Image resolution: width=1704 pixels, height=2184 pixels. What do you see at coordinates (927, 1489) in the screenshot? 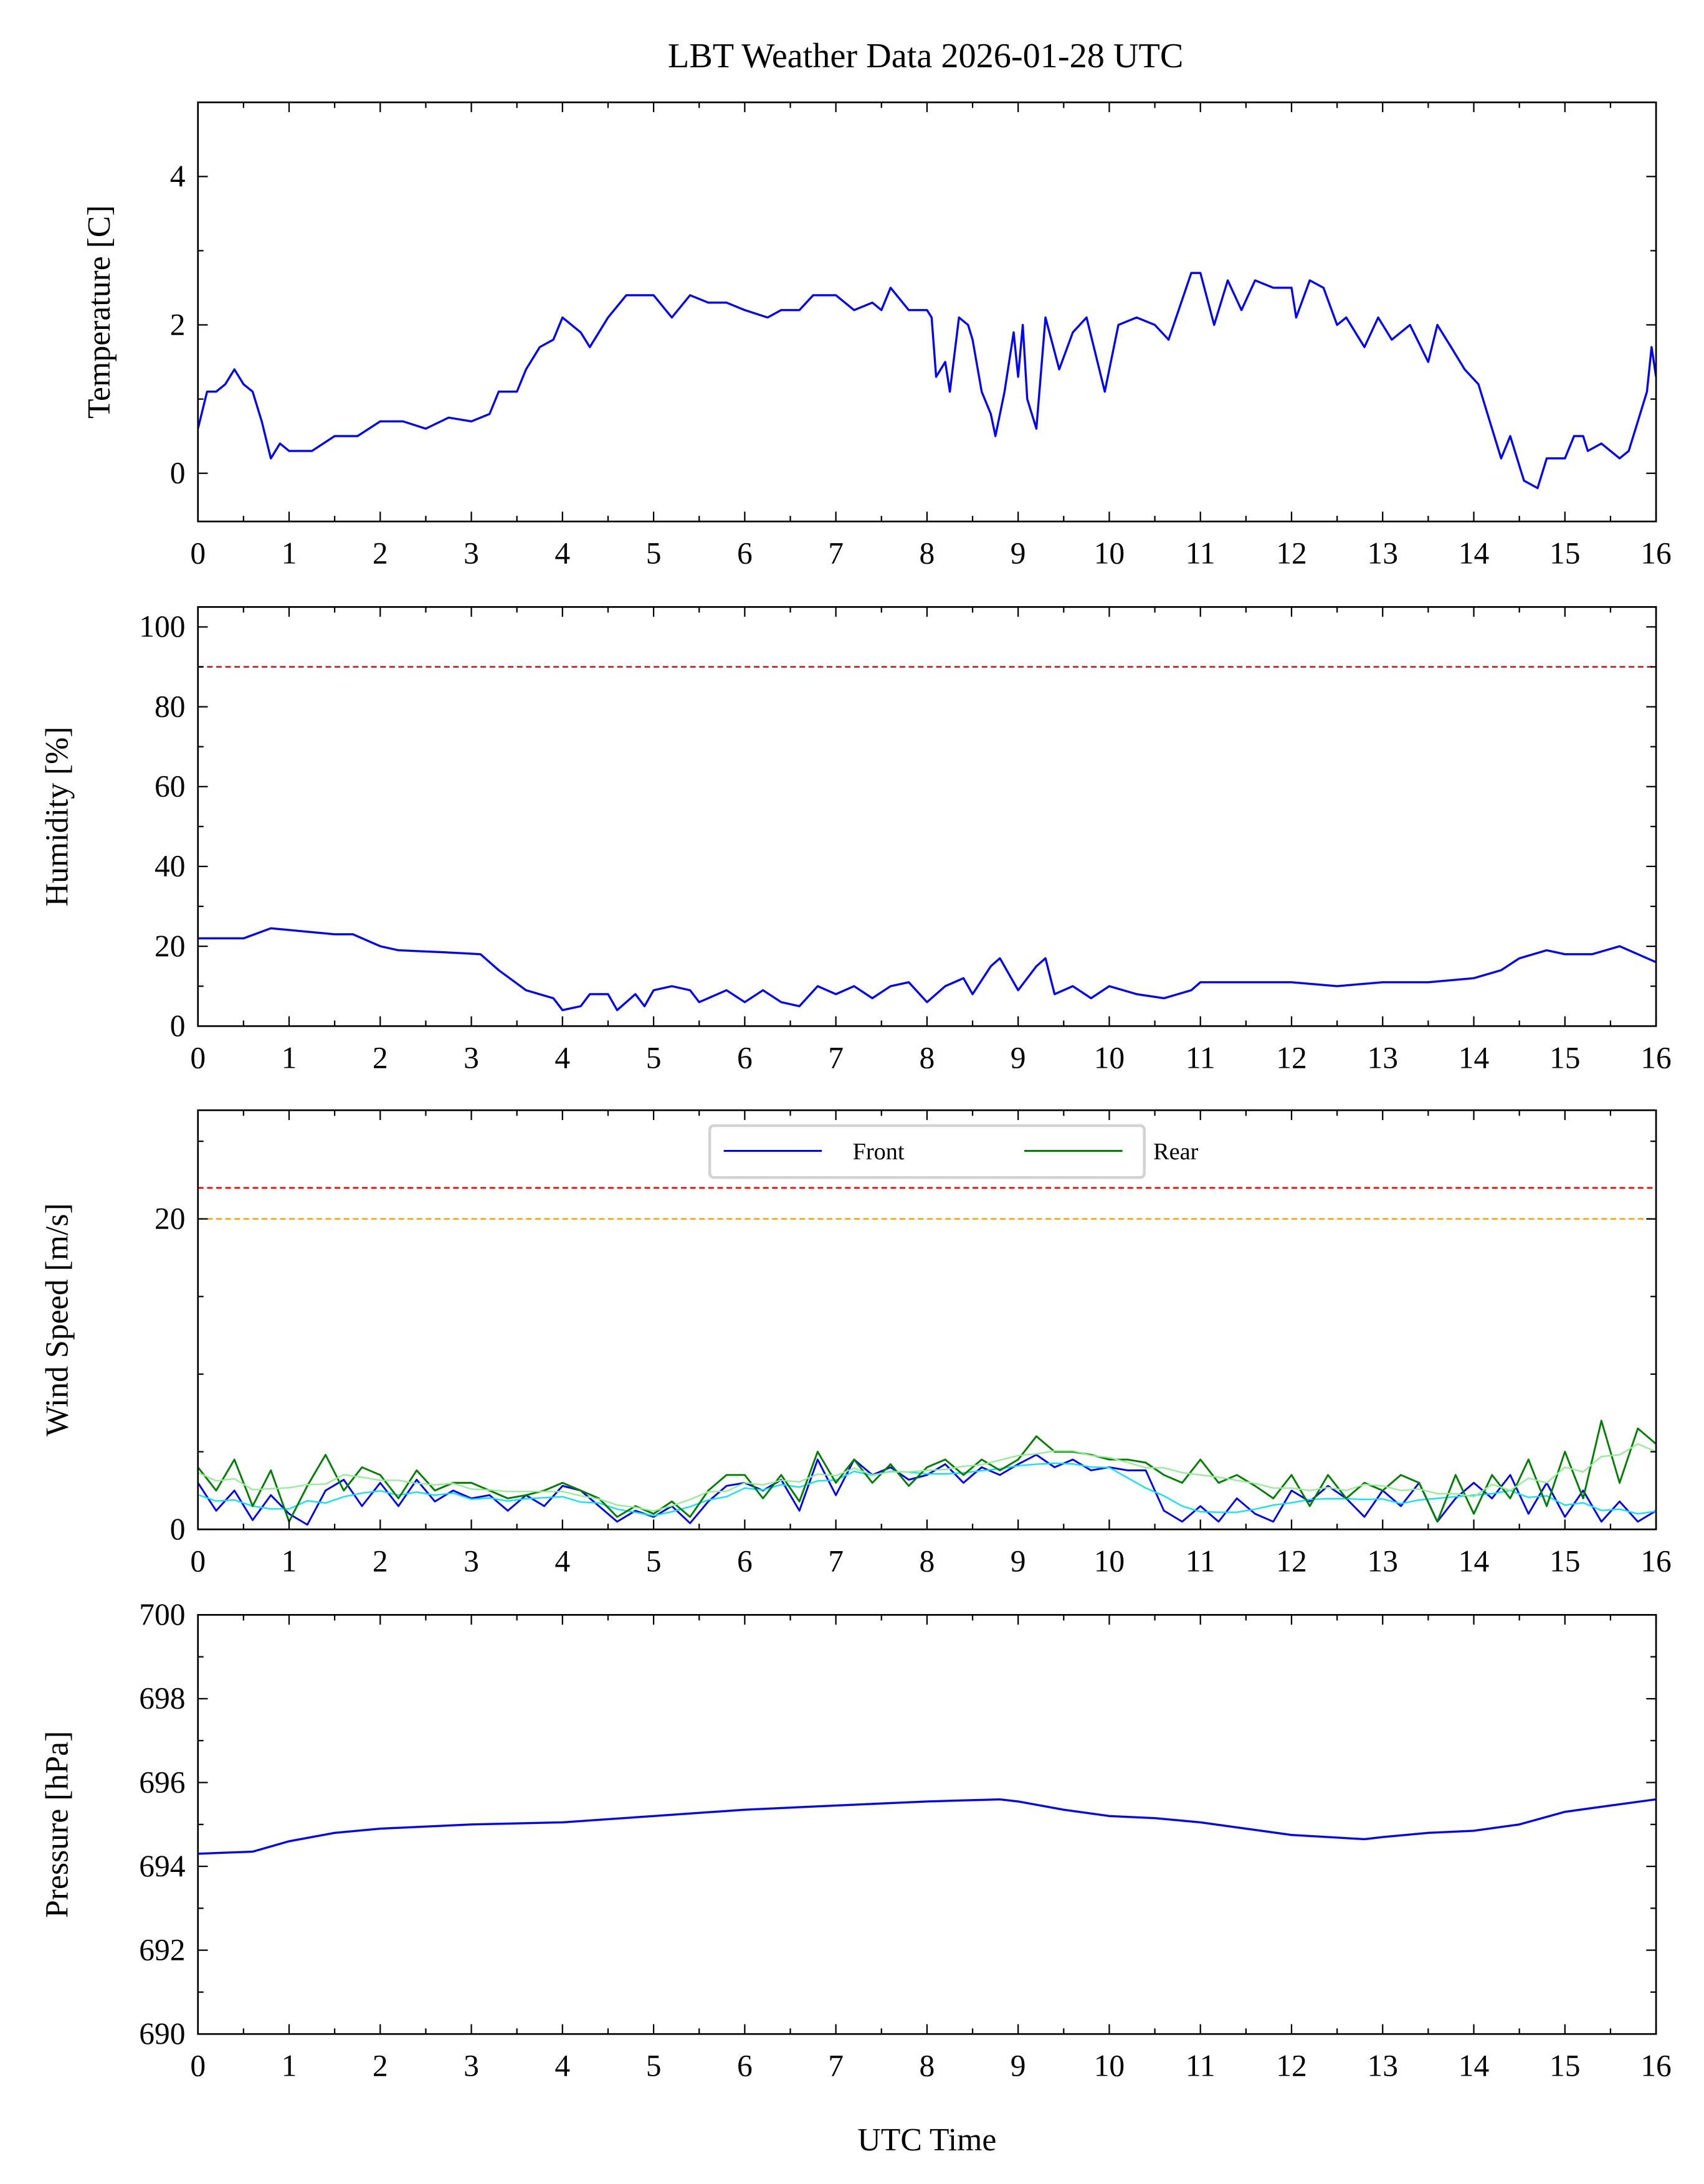
I see `series-line-front` at bounding box center [927, 1489].